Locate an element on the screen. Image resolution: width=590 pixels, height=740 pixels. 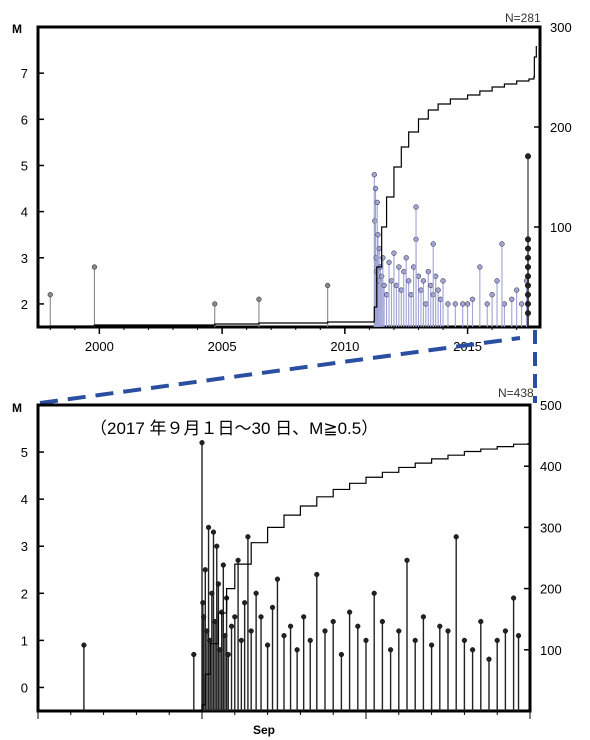
y2tick-label: 500 is located at coordinates (551, 405).